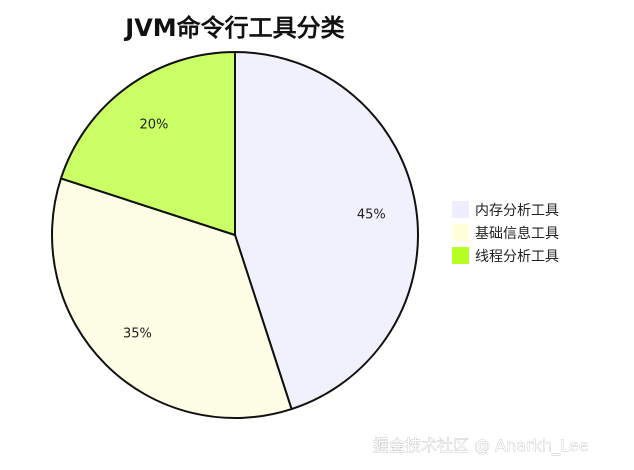  What do you see at coordinates (137, 334) in the screenshot?
I see `pie-slice-label-2: 35%` at bounding box center [137, 334].